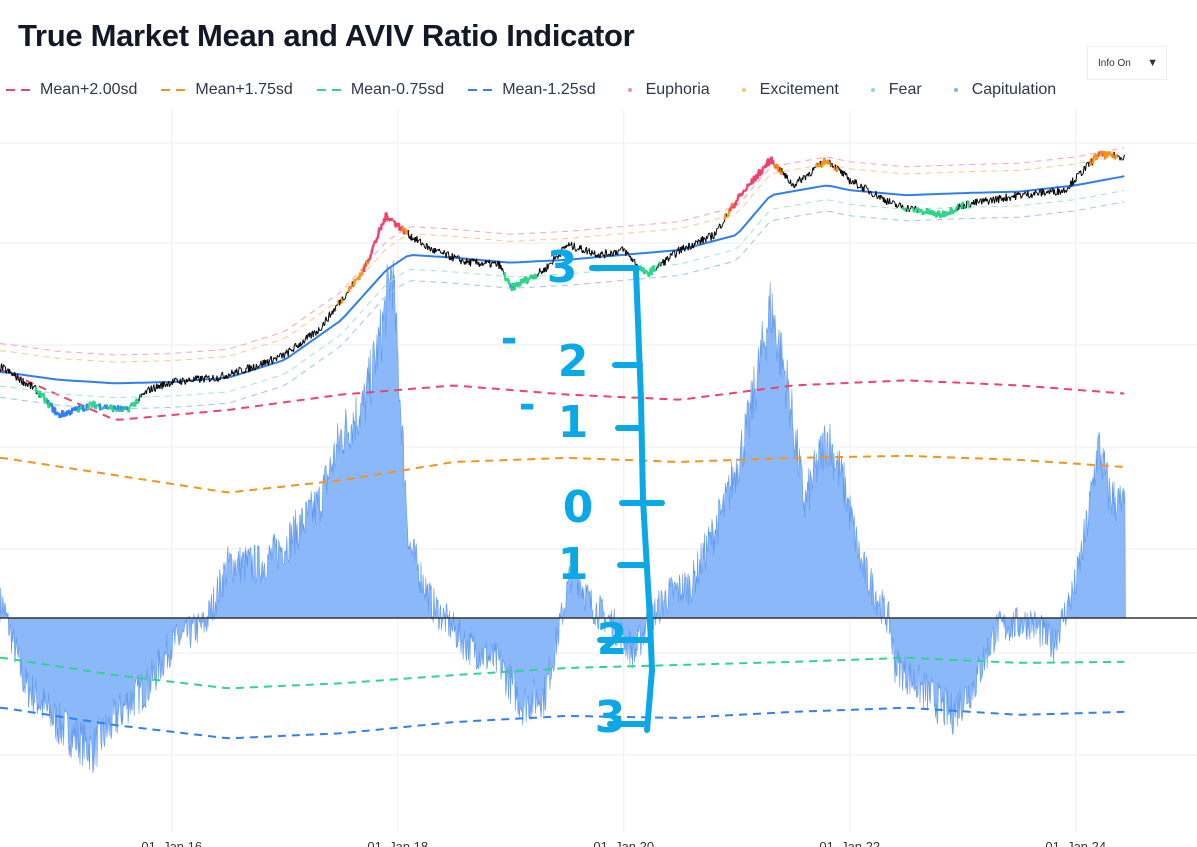  What do you see at coordinates (783, 90) in the screenshot?
I see `legend-item: Excitement` at bounding box center [783, 90].